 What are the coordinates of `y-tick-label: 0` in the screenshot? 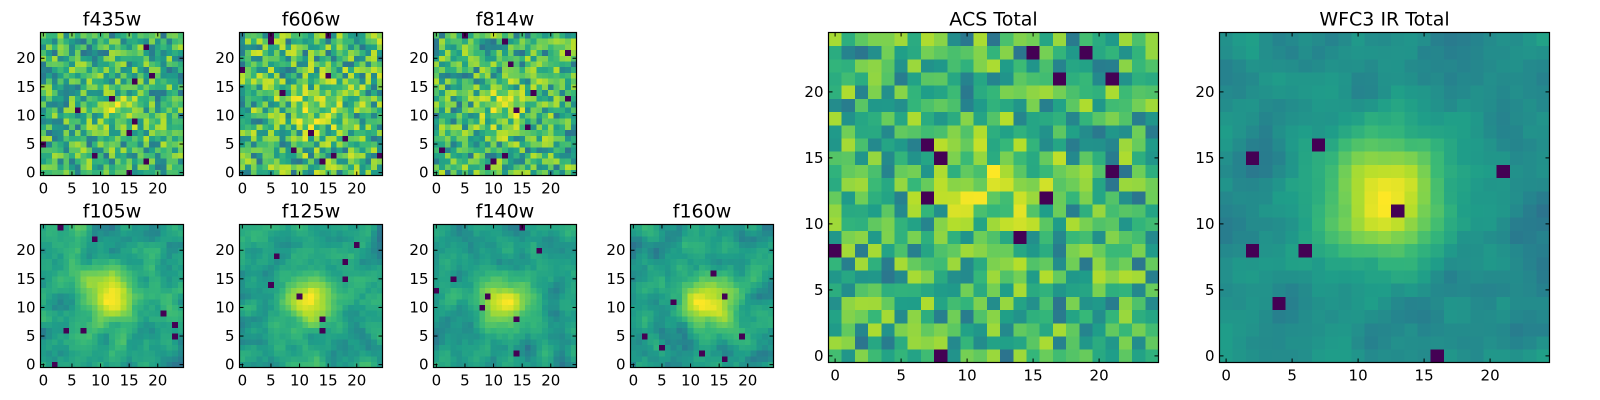 It's located at (424, 365).